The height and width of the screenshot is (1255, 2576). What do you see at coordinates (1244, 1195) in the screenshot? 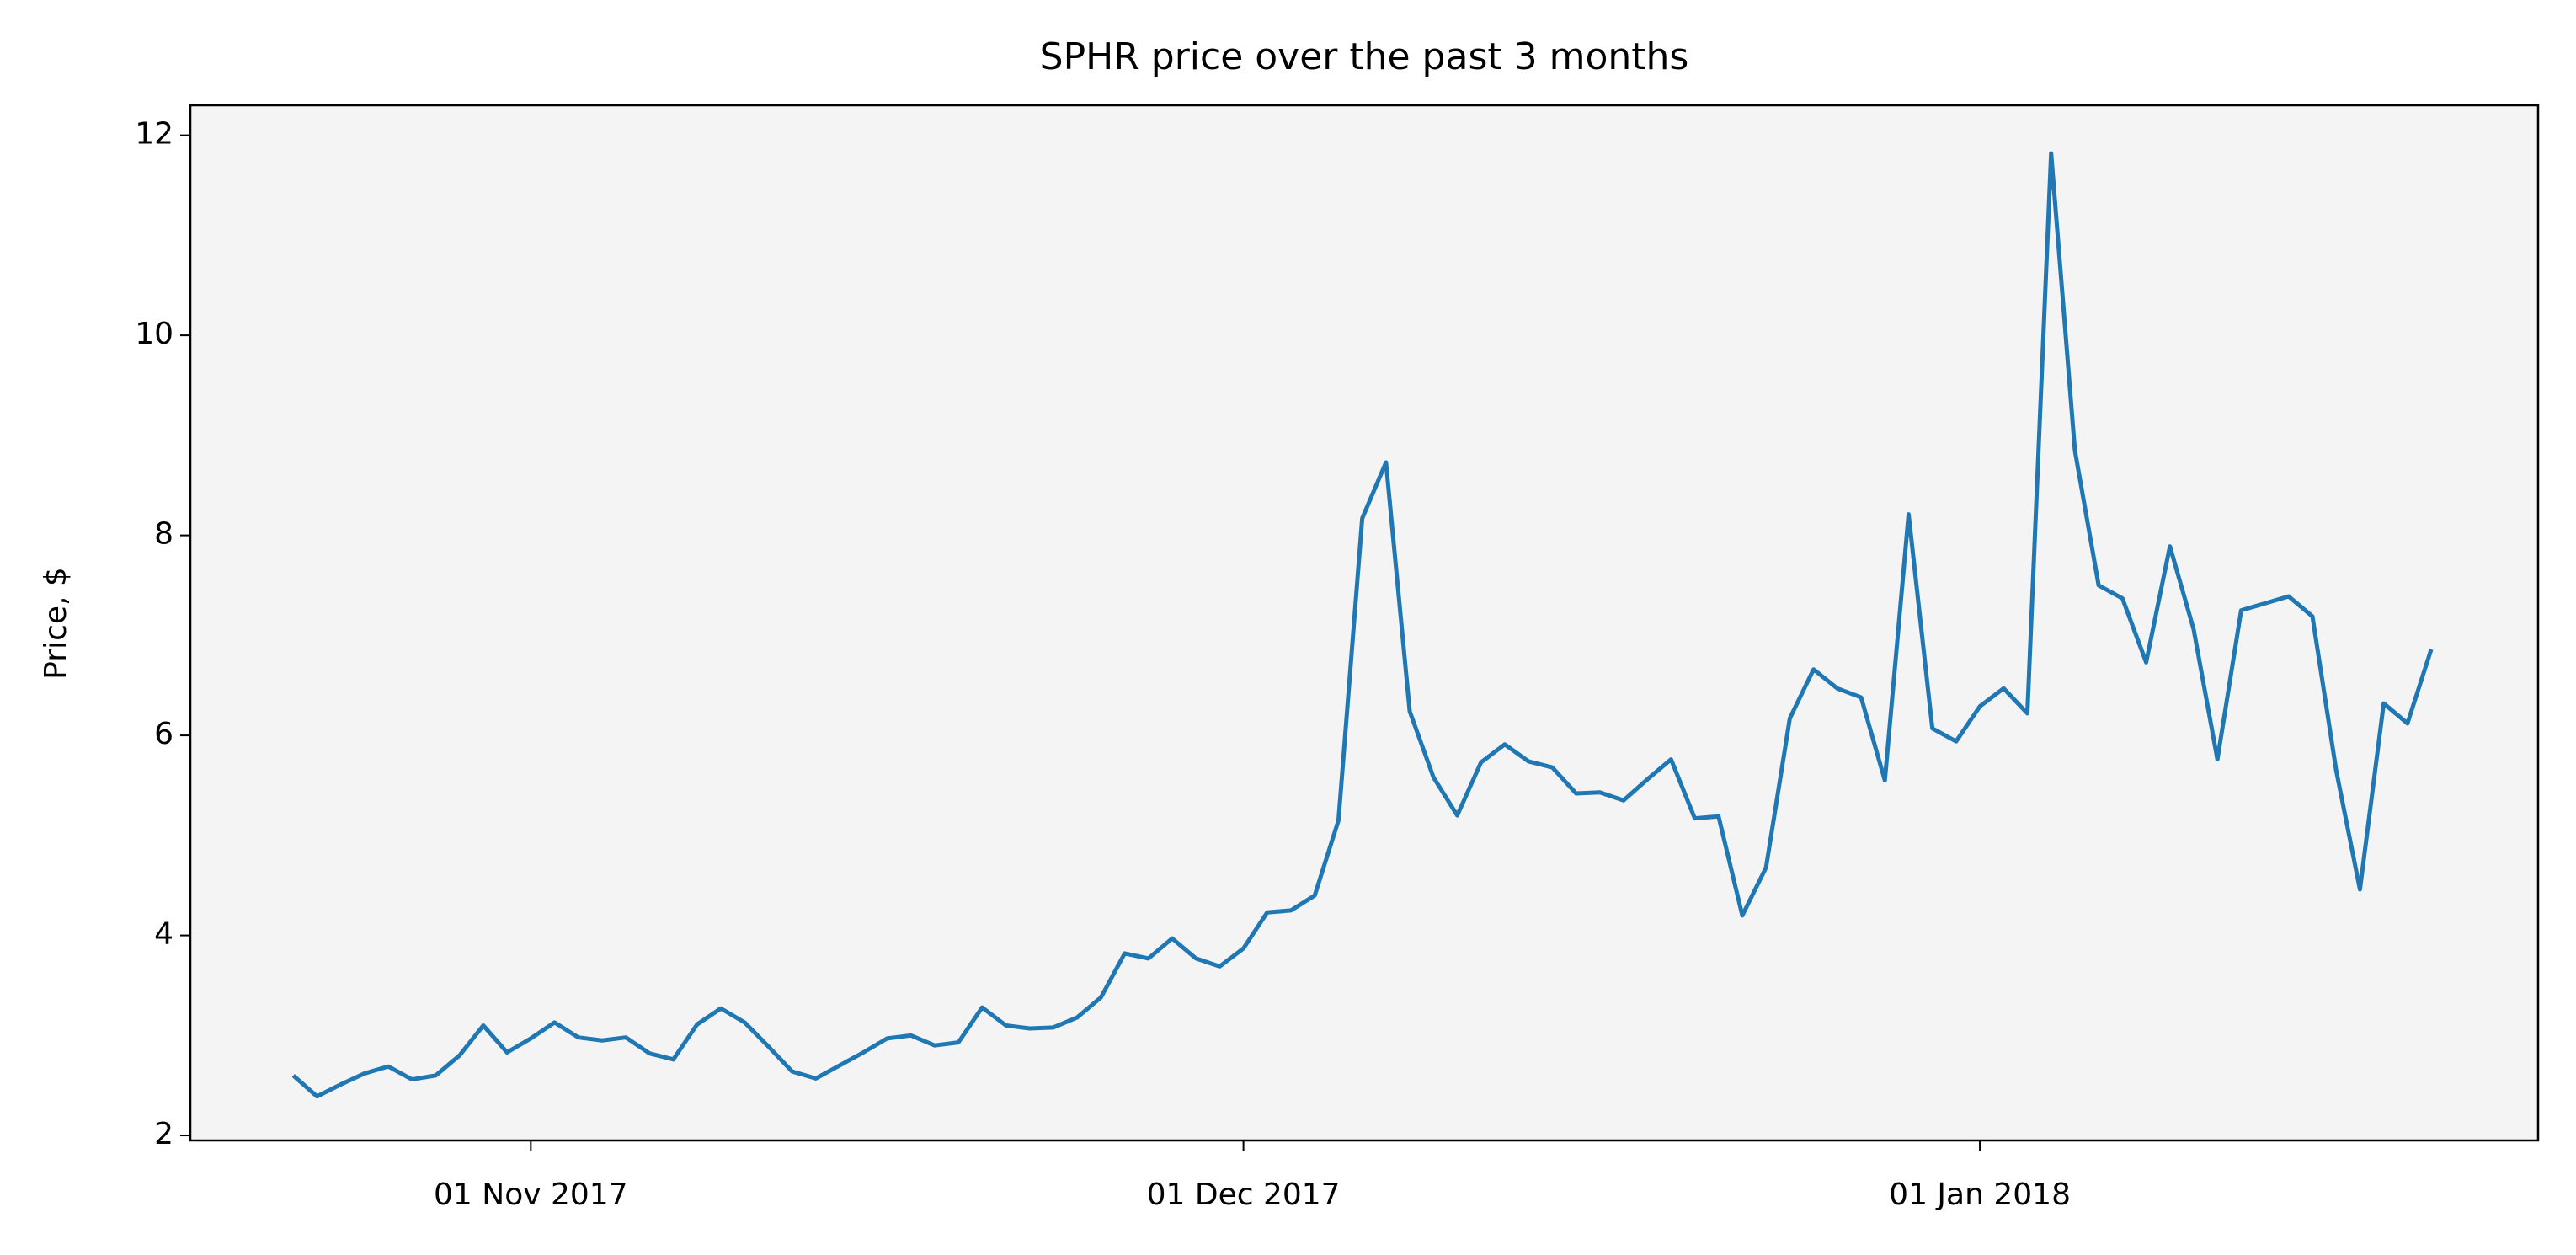
I see `x-tick-label: 01 Dec 2017` at bounding box center [1244, 1195].